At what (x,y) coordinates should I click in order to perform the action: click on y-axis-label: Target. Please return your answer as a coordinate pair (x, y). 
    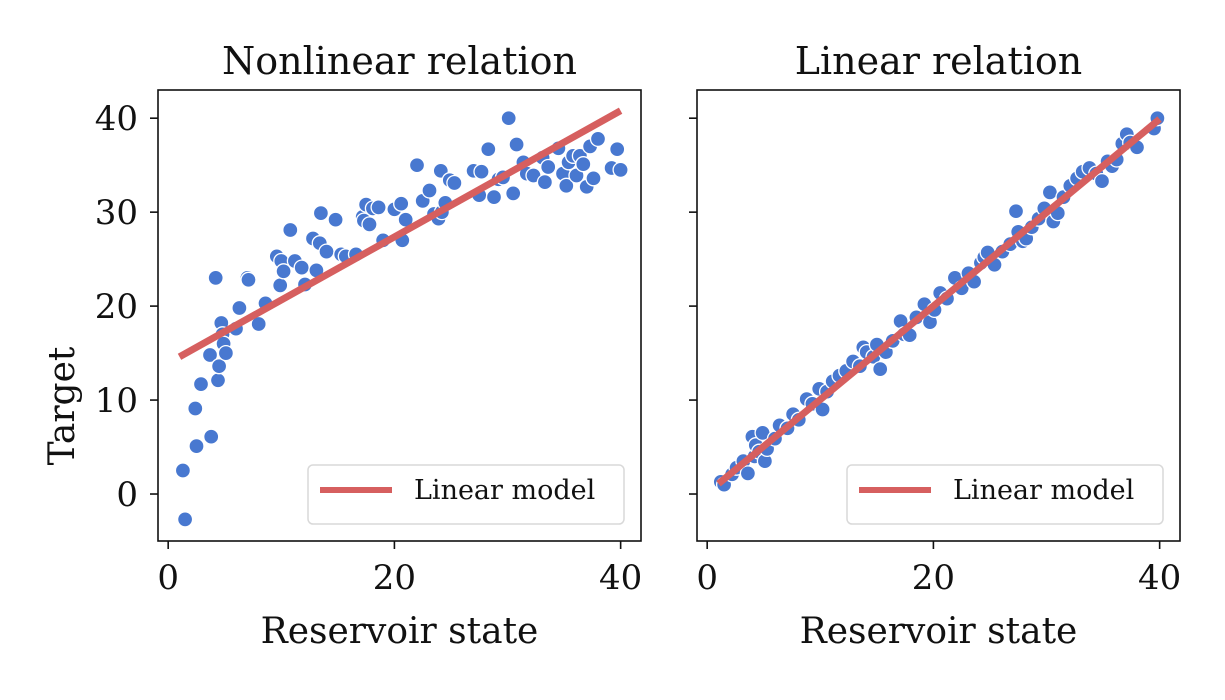
    Looking at the image, I should click on (62, 405).